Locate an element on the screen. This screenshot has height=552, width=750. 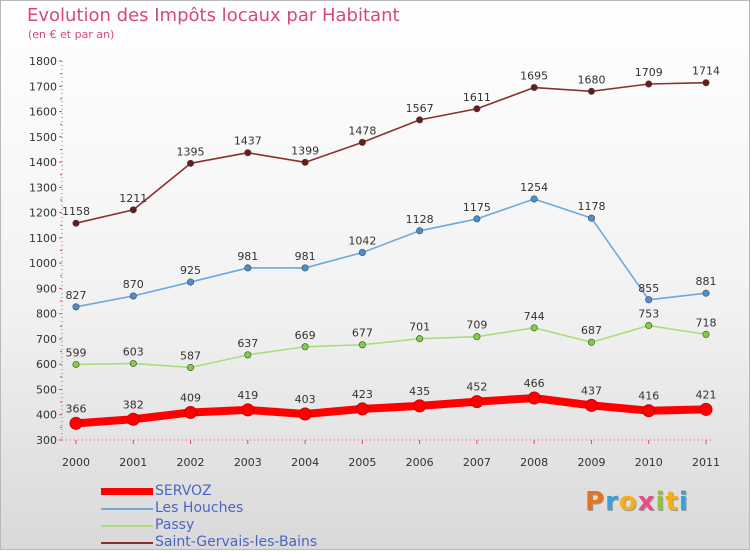
x-tick-label: 2005 is located at coordinates (362, 462).